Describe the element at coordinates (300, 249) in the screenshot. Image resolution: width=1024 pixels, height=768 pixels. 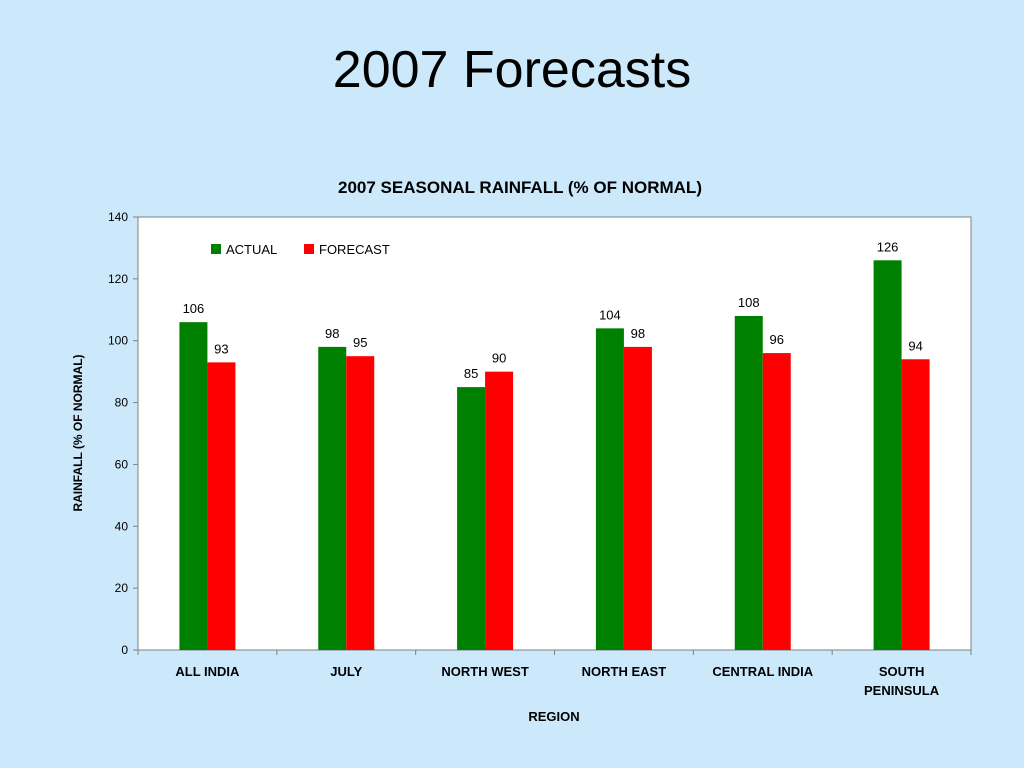
I see `legend: ACTUAL FORECAST` at that location.